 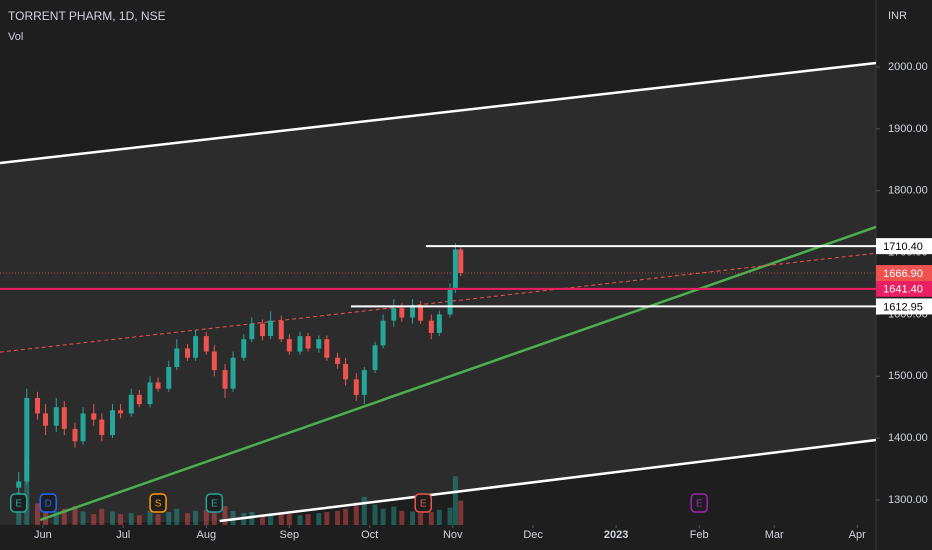 I want to click on x-tick-label: 2023, so click(x=616, y=535).